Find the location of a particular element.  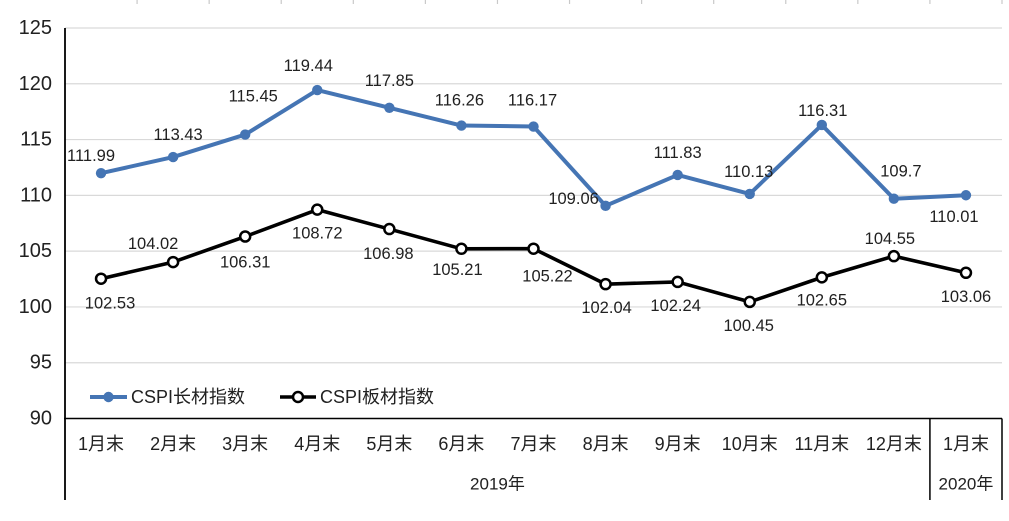

x-axis-month-label: 5月末 is located at coordinates (389, 444).